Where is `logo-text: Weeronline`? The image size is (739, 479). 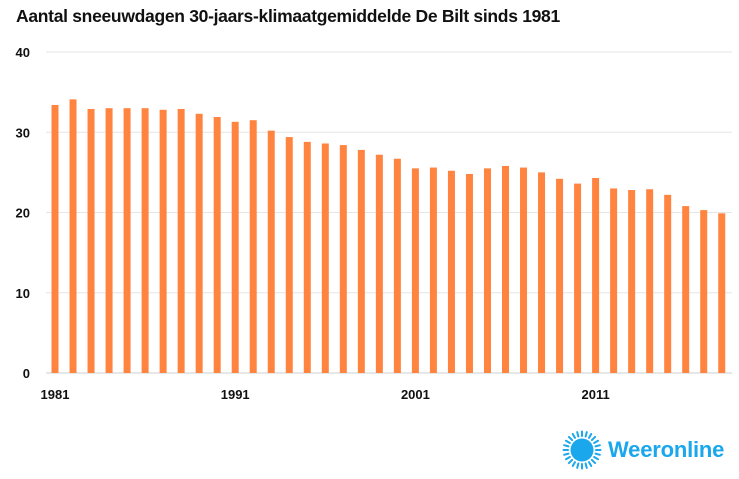
logo-text: Weeronline is located at coordinates (666, 449).